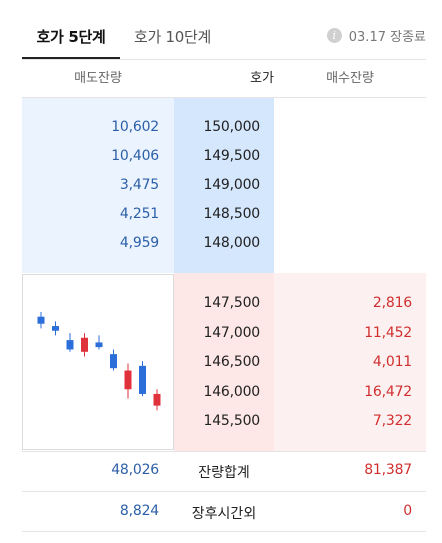  What do you see at coordinates (135, 156) in the screenshot?
I see `ask-quantity: 10,406` at bounding box center [135, 156].